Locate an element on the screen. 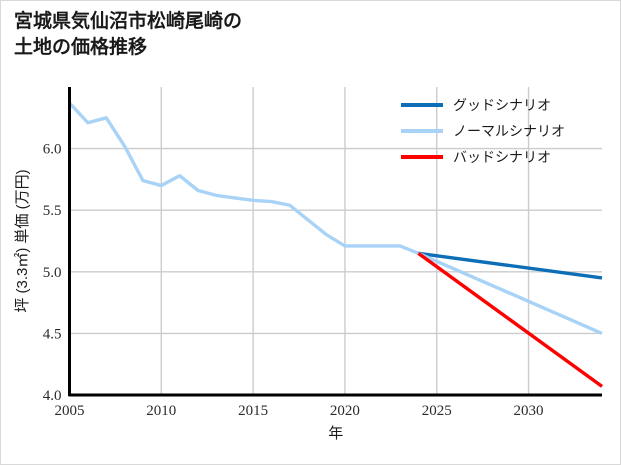 This screenshot has height=466, width=621. x-tick-label: 2020 is located at coordinates (345, 411).